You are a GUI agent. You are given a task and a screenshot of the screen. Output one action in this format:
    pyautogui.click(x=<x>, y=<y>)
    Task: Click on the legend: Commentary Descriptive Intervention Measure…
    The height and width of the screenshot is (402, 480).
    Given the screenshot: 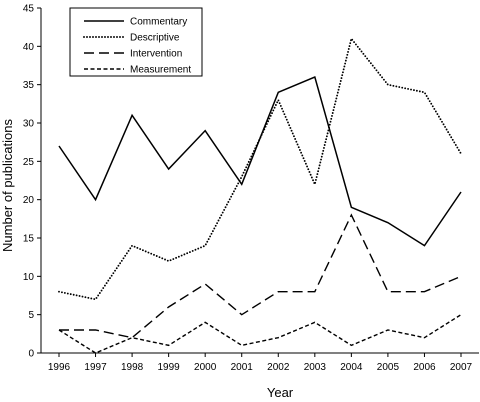 What is the action you would take?
    pyautogui.click(x=136, y=42)
    